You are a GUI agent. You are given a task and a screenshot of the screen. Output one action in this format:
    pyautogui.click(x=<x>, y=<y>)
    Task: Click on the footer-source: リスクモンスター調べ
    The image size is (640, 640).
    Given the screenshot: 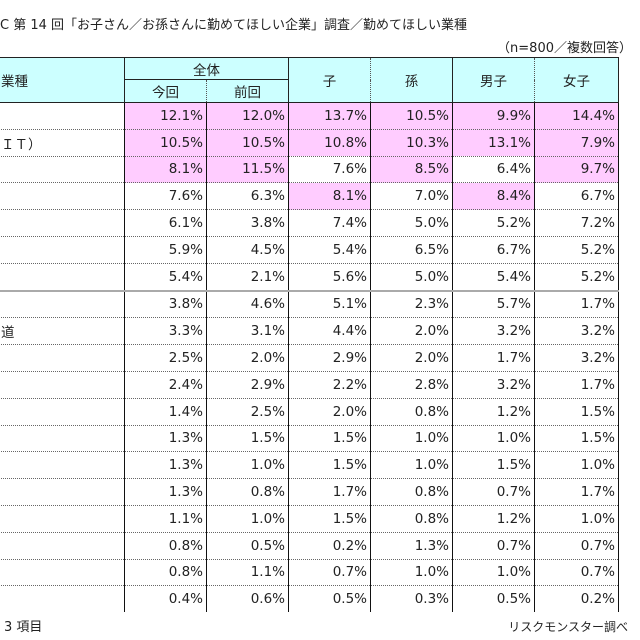 What is the action you would take?
    pyautogui.click(x=568, y=627)
    